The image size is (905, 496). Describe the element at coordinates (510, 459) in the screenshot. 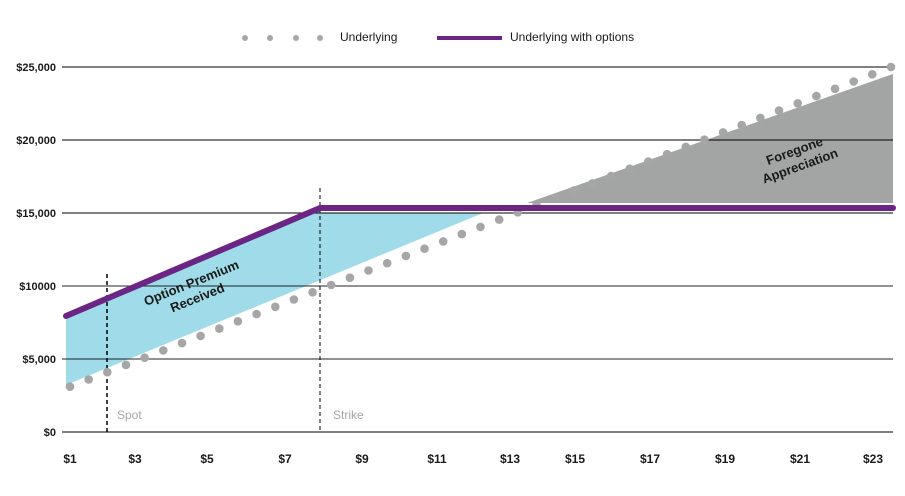

I see `x-tick: $13` at that location.